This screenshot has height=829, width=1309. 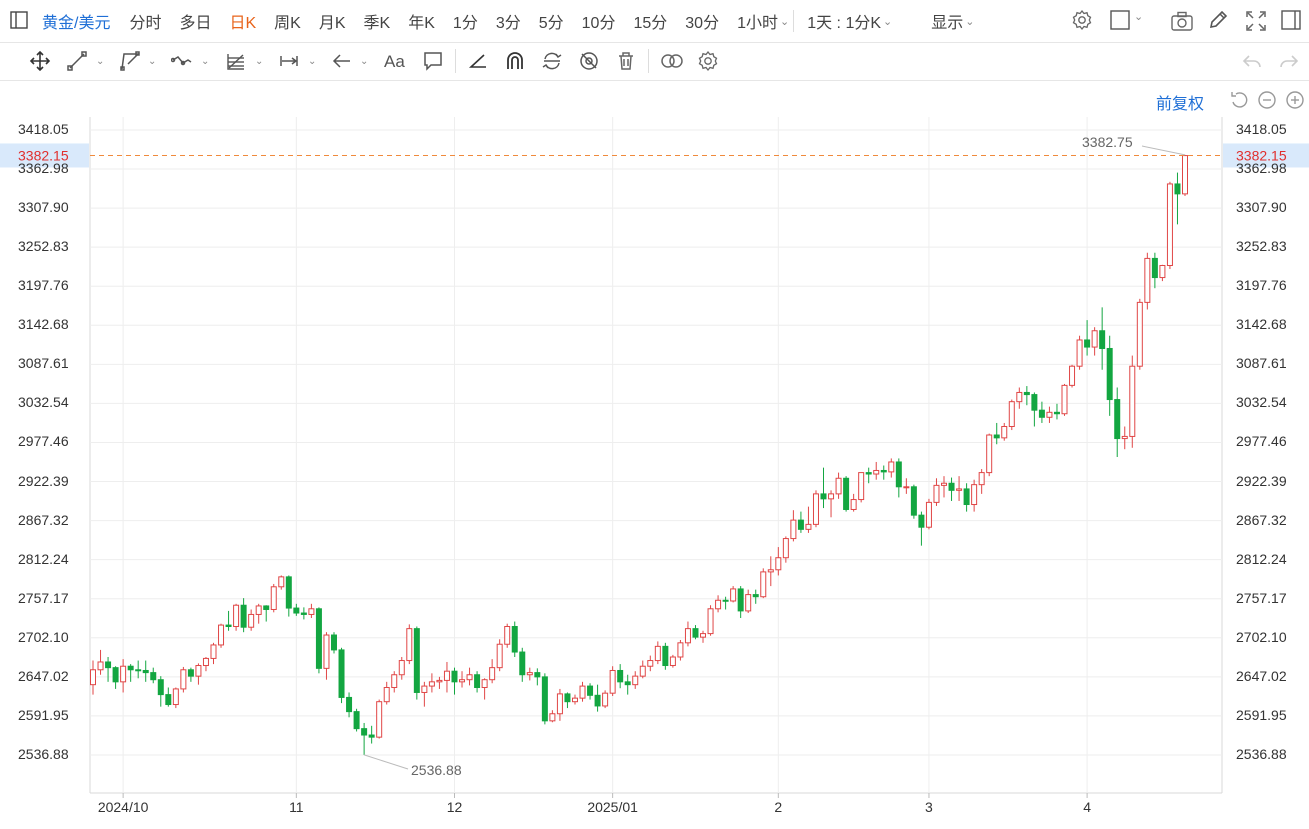 What do you see at coordinates (43, 324) in the screenshot?
I see `y-tick-label: 3142.68` at bounding box center [43, 324].